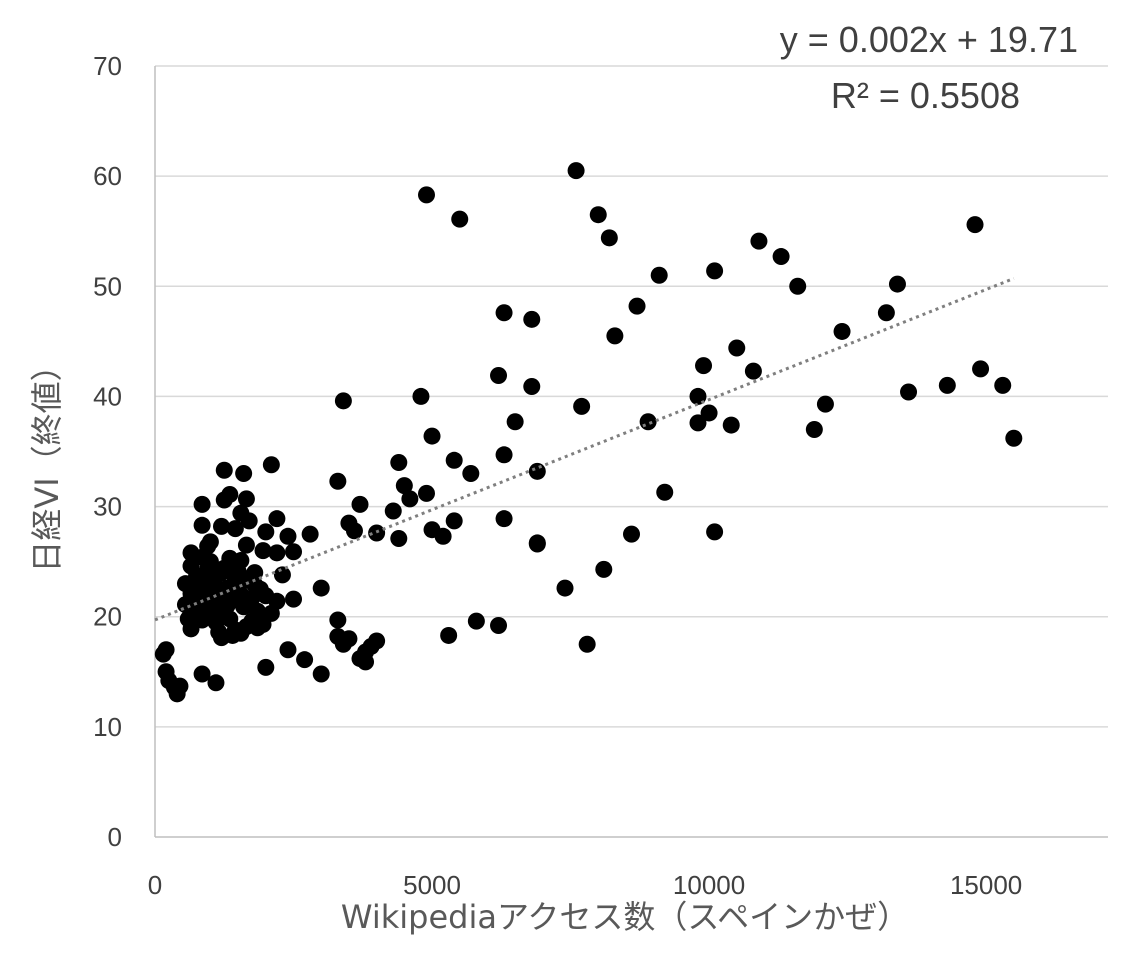 The height and width of the screenshot is (963, 1139). I want to click on y-tick-label: 70, so click(107, 66).